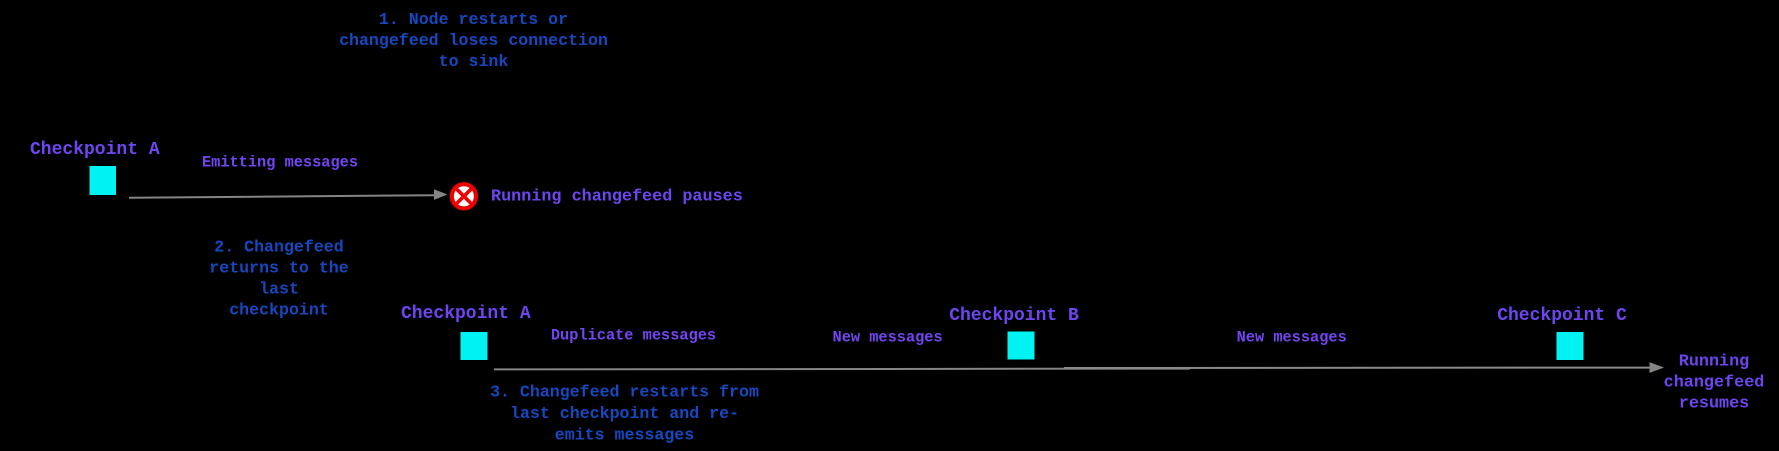 Image resolution: width=1779 pixels, height=451 pixels. What do you see at coordinates (624, 392) in the screenshot?
I see `svg-text: 3. Changefeed restarts from` at bounding box center [624, 392].